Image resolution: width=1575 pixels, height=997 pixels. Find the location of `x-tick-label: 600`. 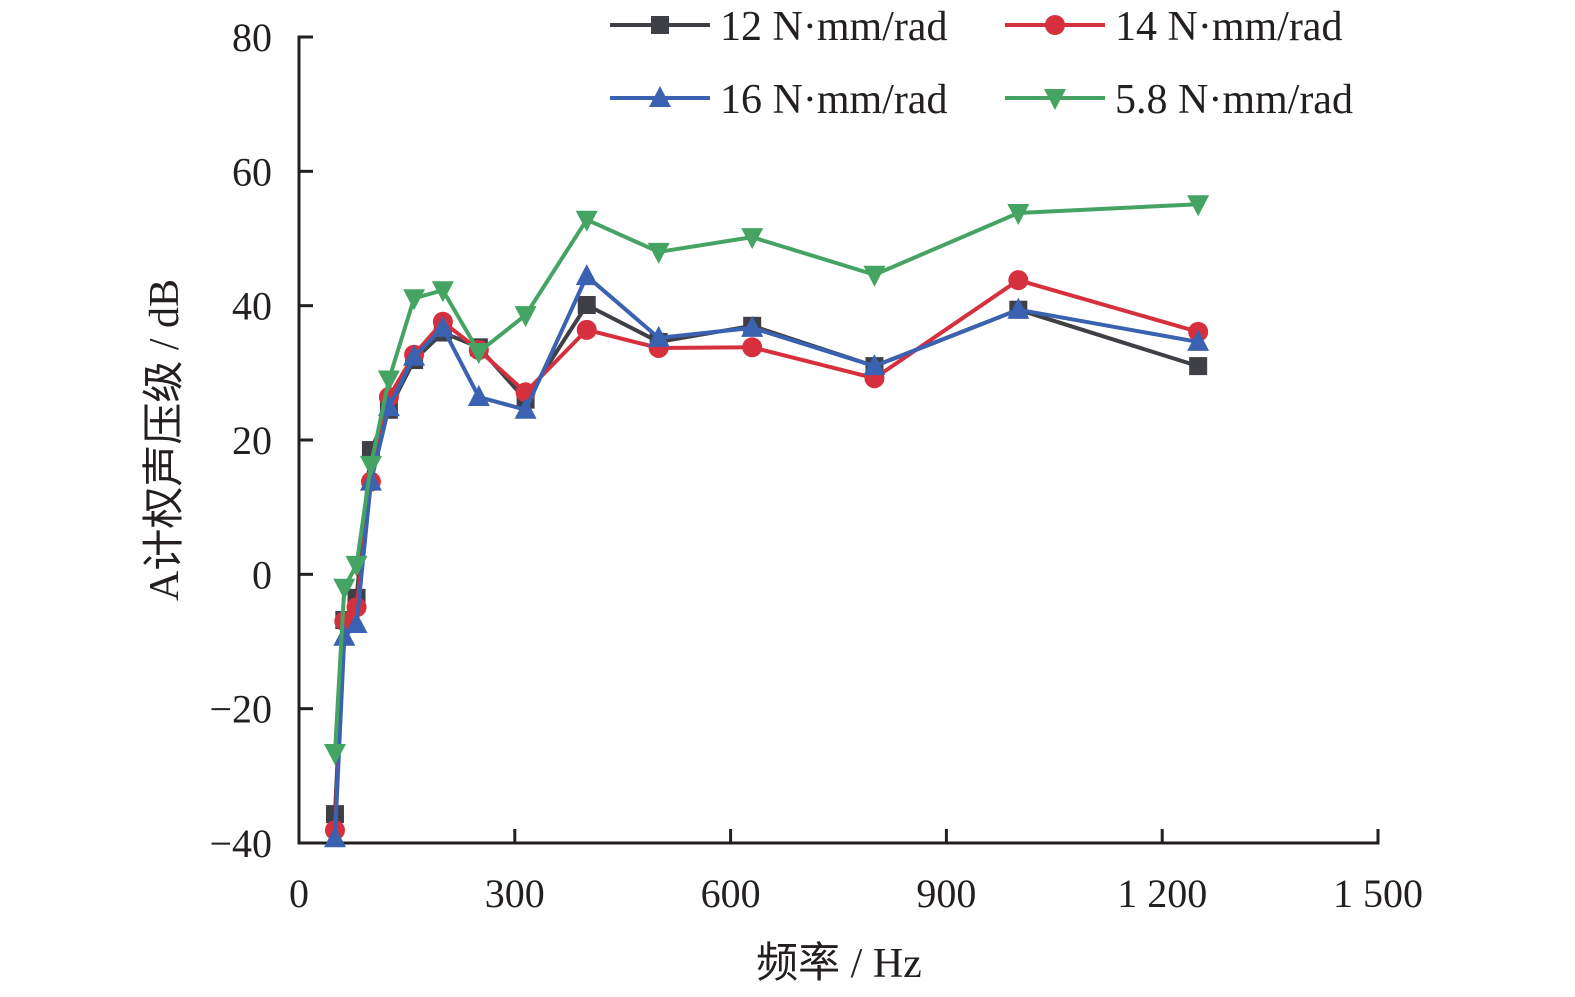

x-tick-label: 600 is located at coordinates (731, 893).